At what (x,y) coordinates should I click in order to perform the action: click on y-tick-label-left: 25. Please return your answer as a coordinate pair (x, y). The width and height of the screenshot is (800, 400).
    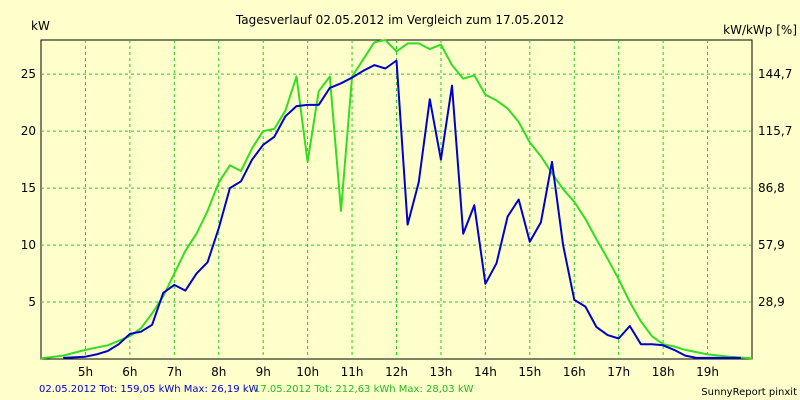
    Looking at the image, I should click on (28, 74).